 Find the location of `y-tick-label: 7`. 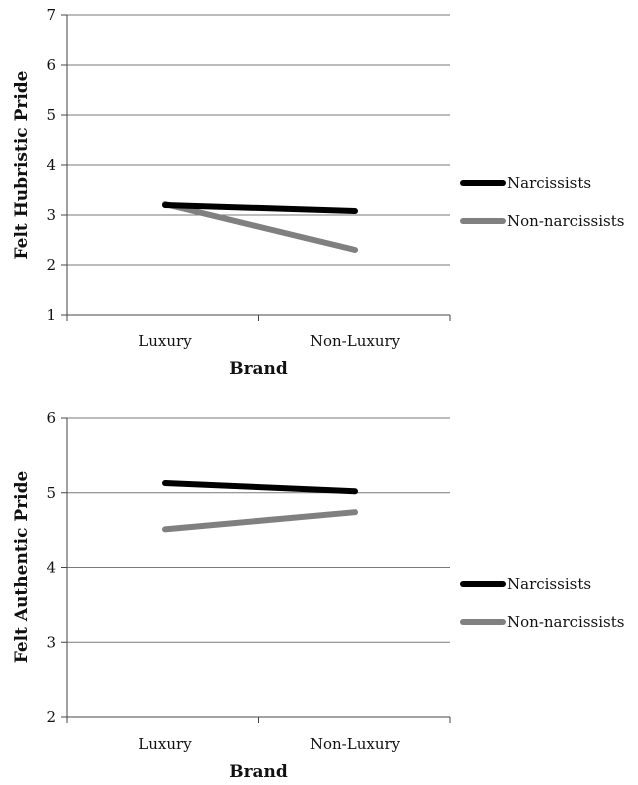

y-tick-label: 7 is located at coordinates (51, 15).